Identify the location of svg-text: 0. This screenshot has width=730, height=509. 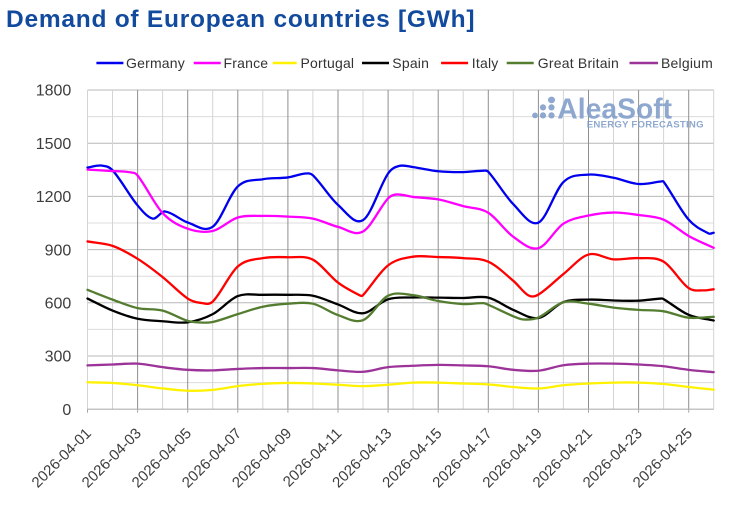
(66, 410).